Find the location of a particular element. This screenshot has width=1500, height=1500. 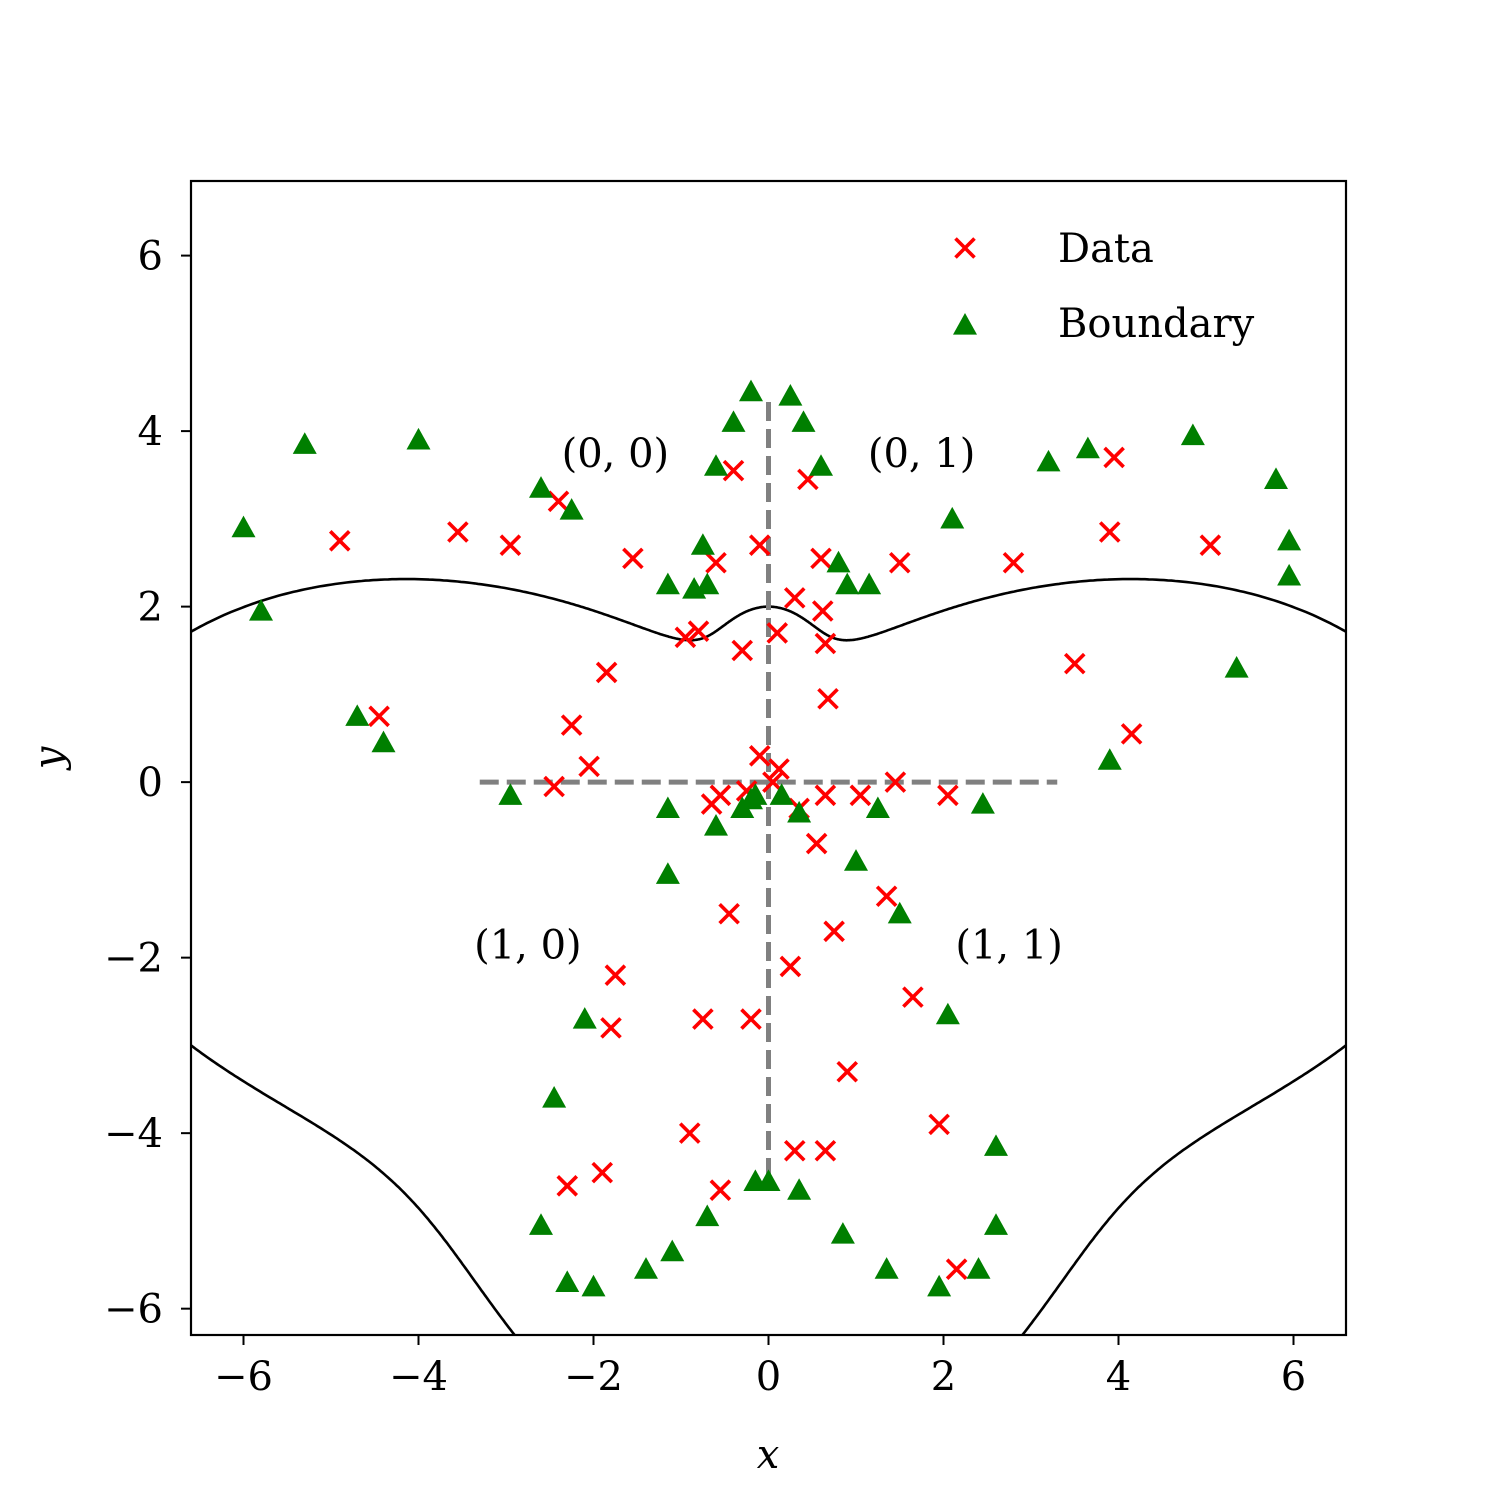

y-tick-label: 6 is located at coordinates (150, 257).